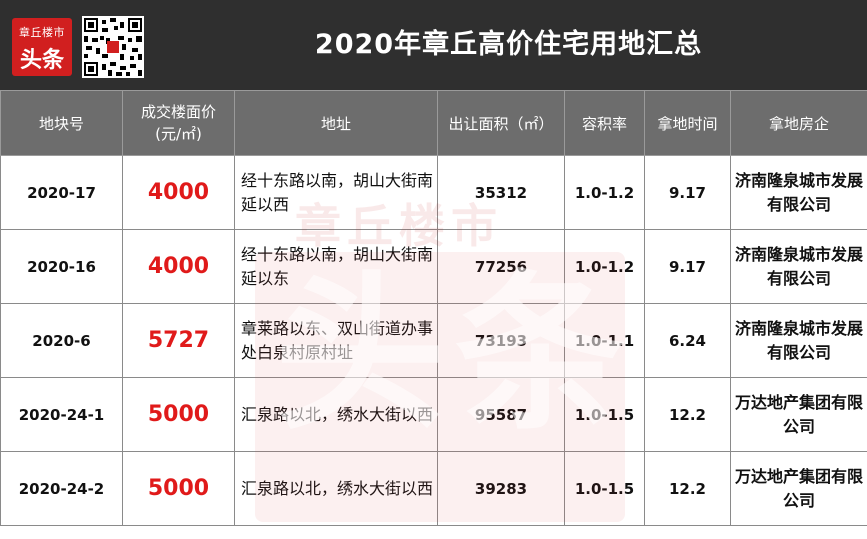 The height and width of the screenshot is (539, 867). I want to click on cell-date: 6.24, so click(687, 340).